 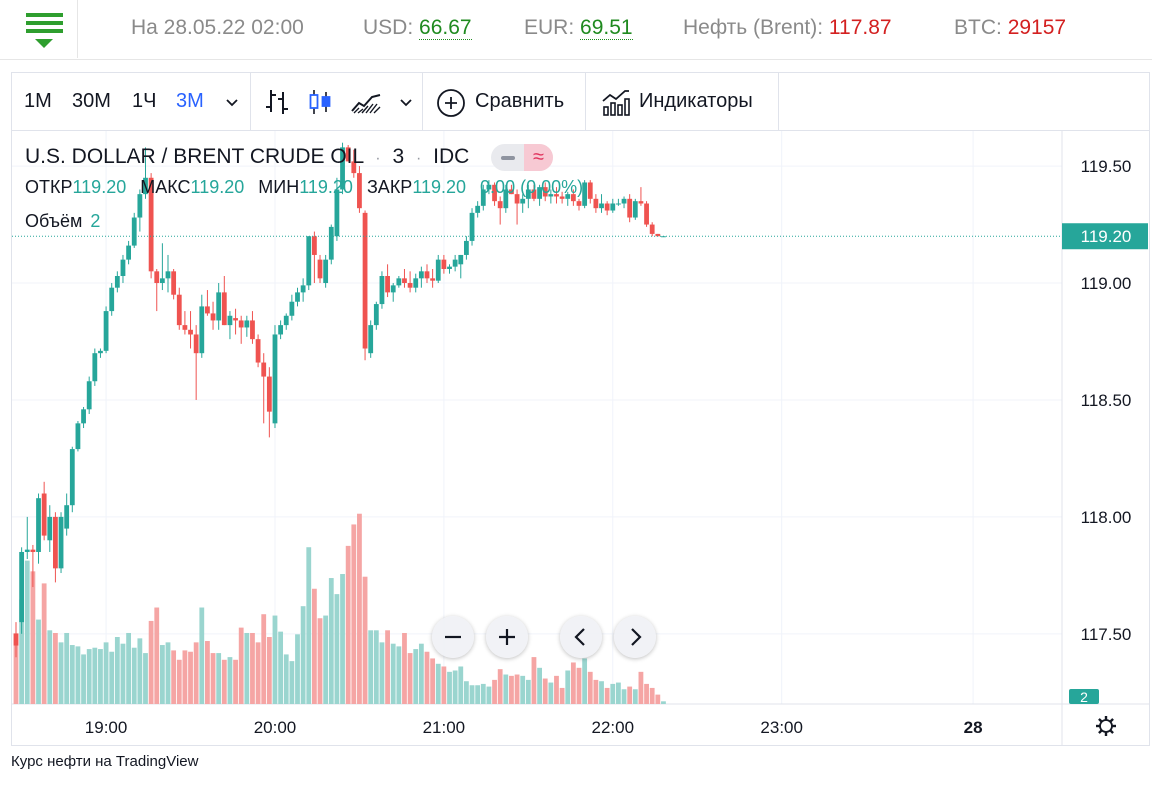 What do you see at coordinates (787, 28) in the screenshot?
I see `ticker-brent: Нефть (Brent): 117.87` at bounding box center [787, 28].